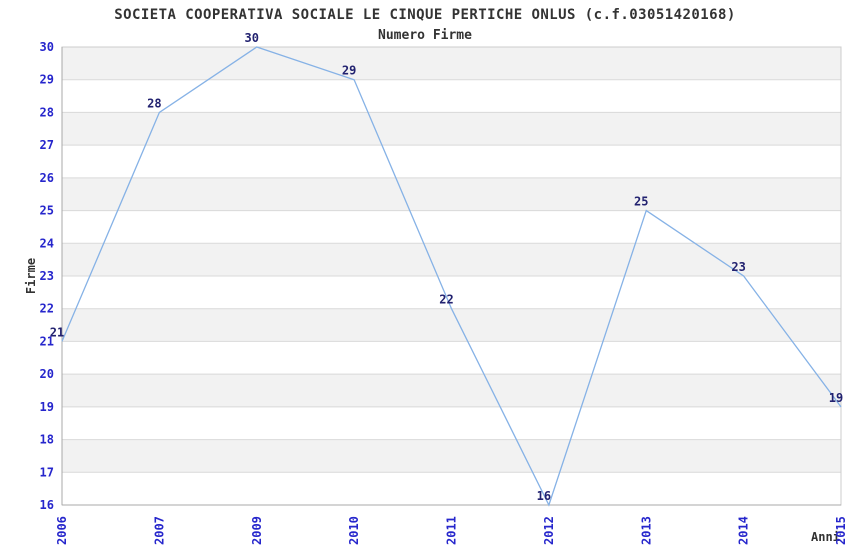 The image size is (850, 550). What do you see at coordinates (354, 530) in the screenshot?
I see `x-tick-label: 2010` at bounding box center [354, 530].